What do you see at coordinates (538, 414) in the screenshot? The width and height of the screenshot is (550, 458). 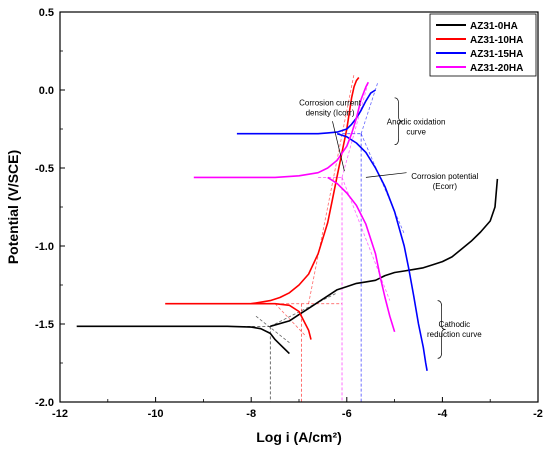 I see `x-tick-label: -2` at bounding box center [538, 414].